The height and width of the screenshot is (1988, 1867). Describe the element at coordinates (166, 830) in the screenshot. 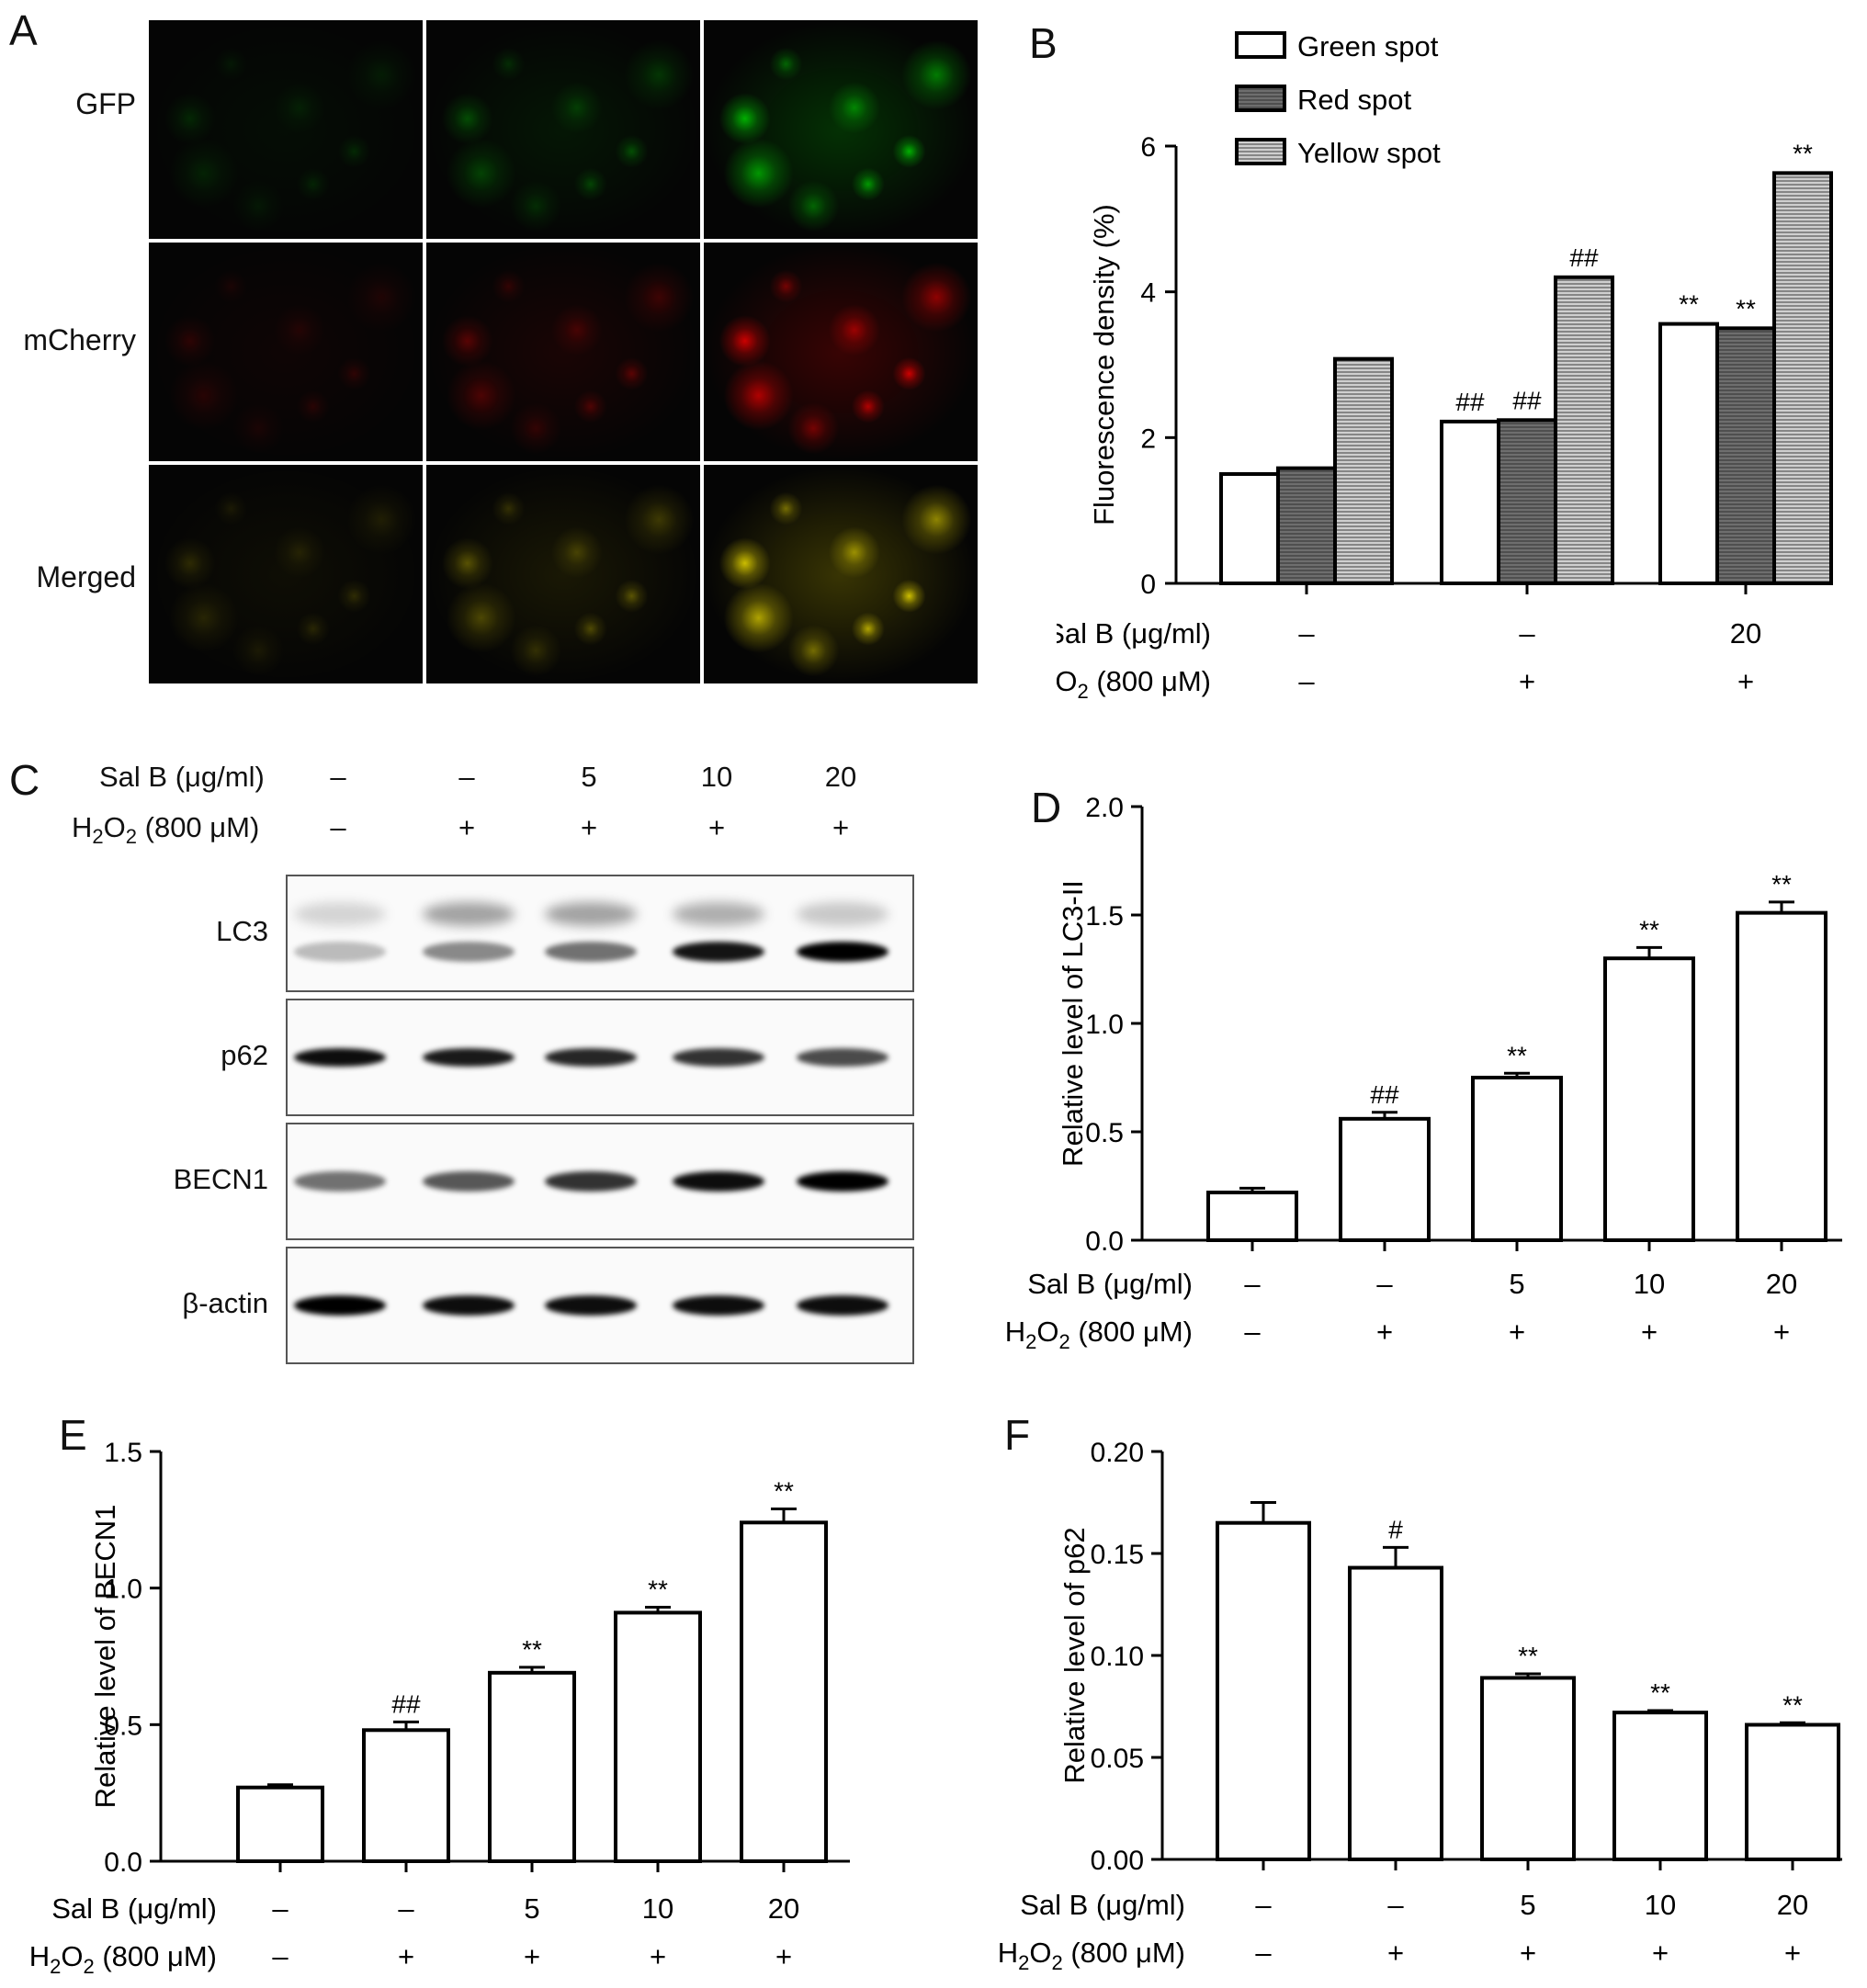

I see `blot-h2o2-label: H2O2 (800 μM)` at that location.